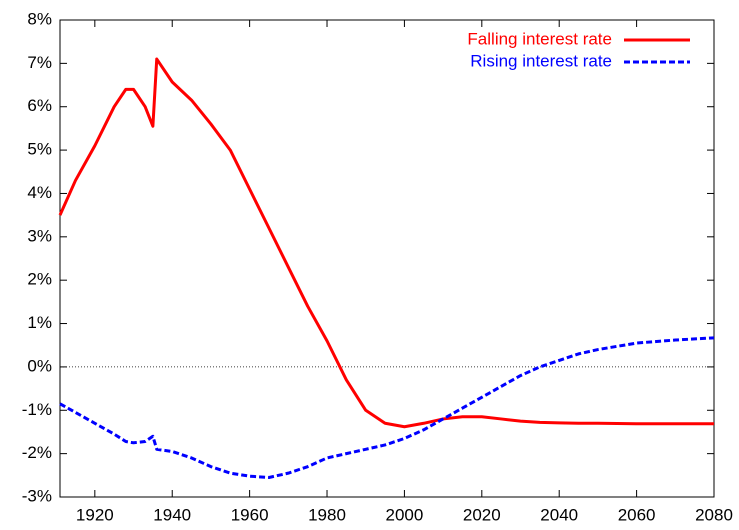  What do you see at coordinates (482, 514) in the screenshot?
I see `x-tick-label: 2020` at bounding box center [482, 514].